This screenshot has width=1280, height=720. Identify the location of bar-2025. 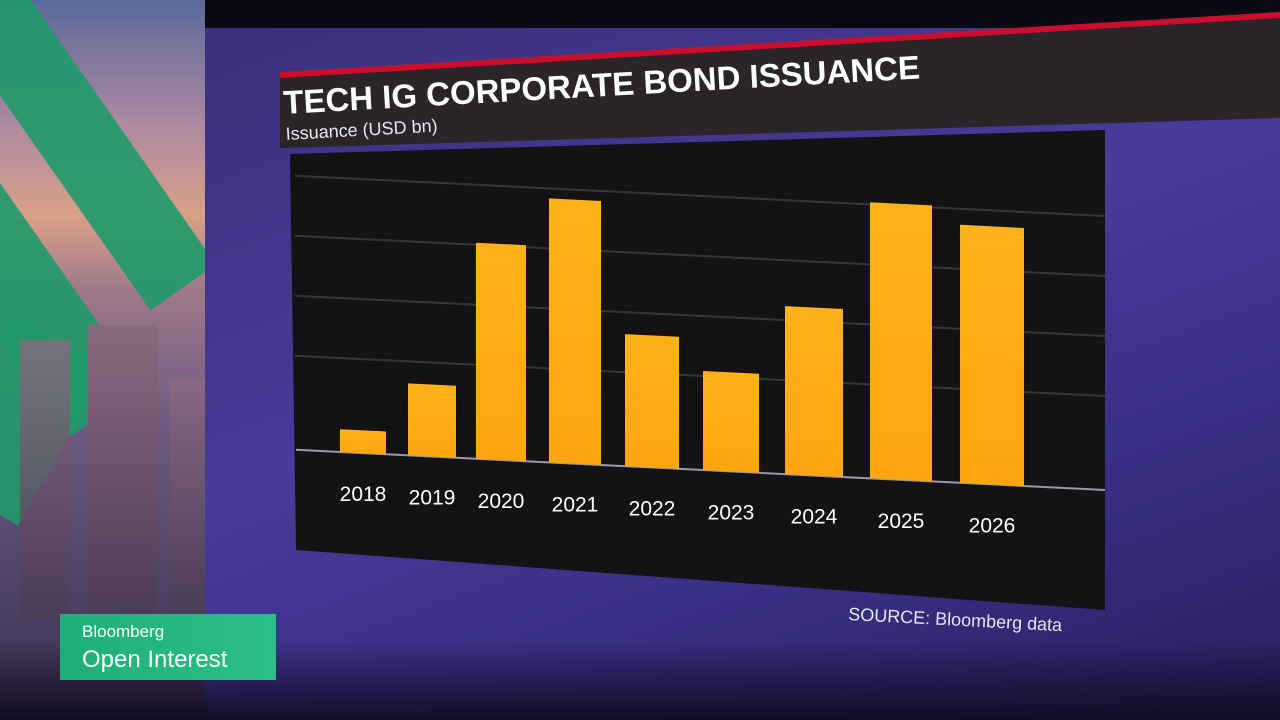
(901, 342).